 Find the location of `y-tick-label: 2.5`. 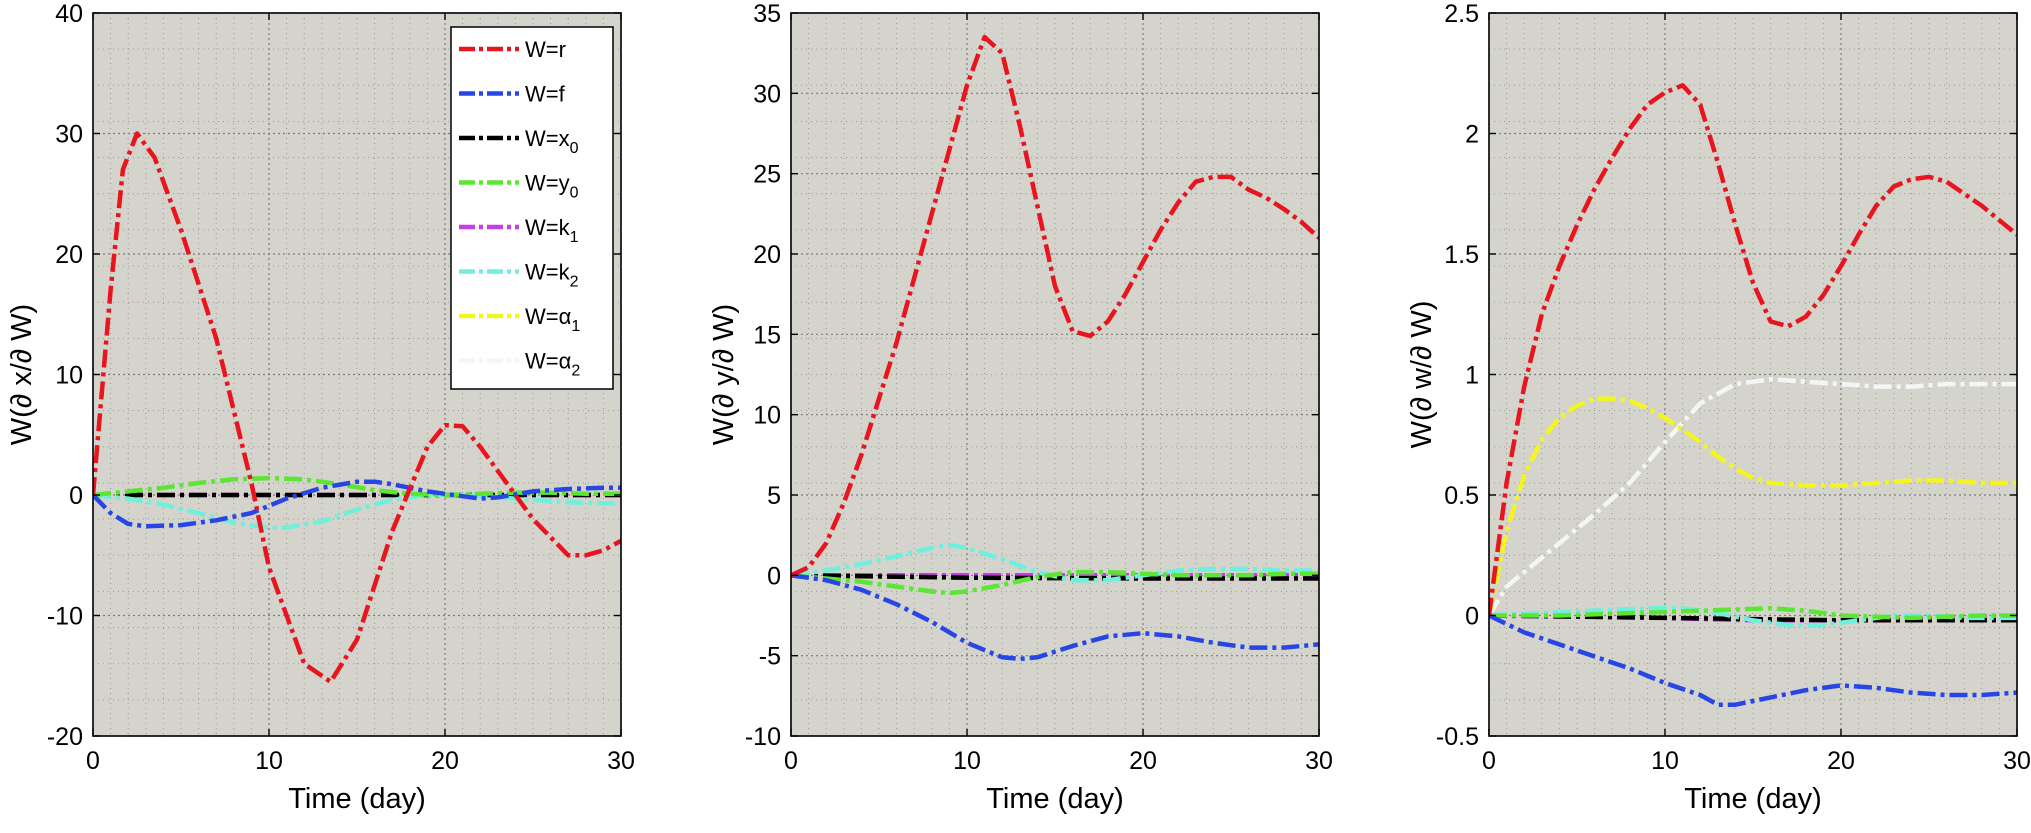

y-tick-label: 2.5 is located at coordinates (1461, 14).